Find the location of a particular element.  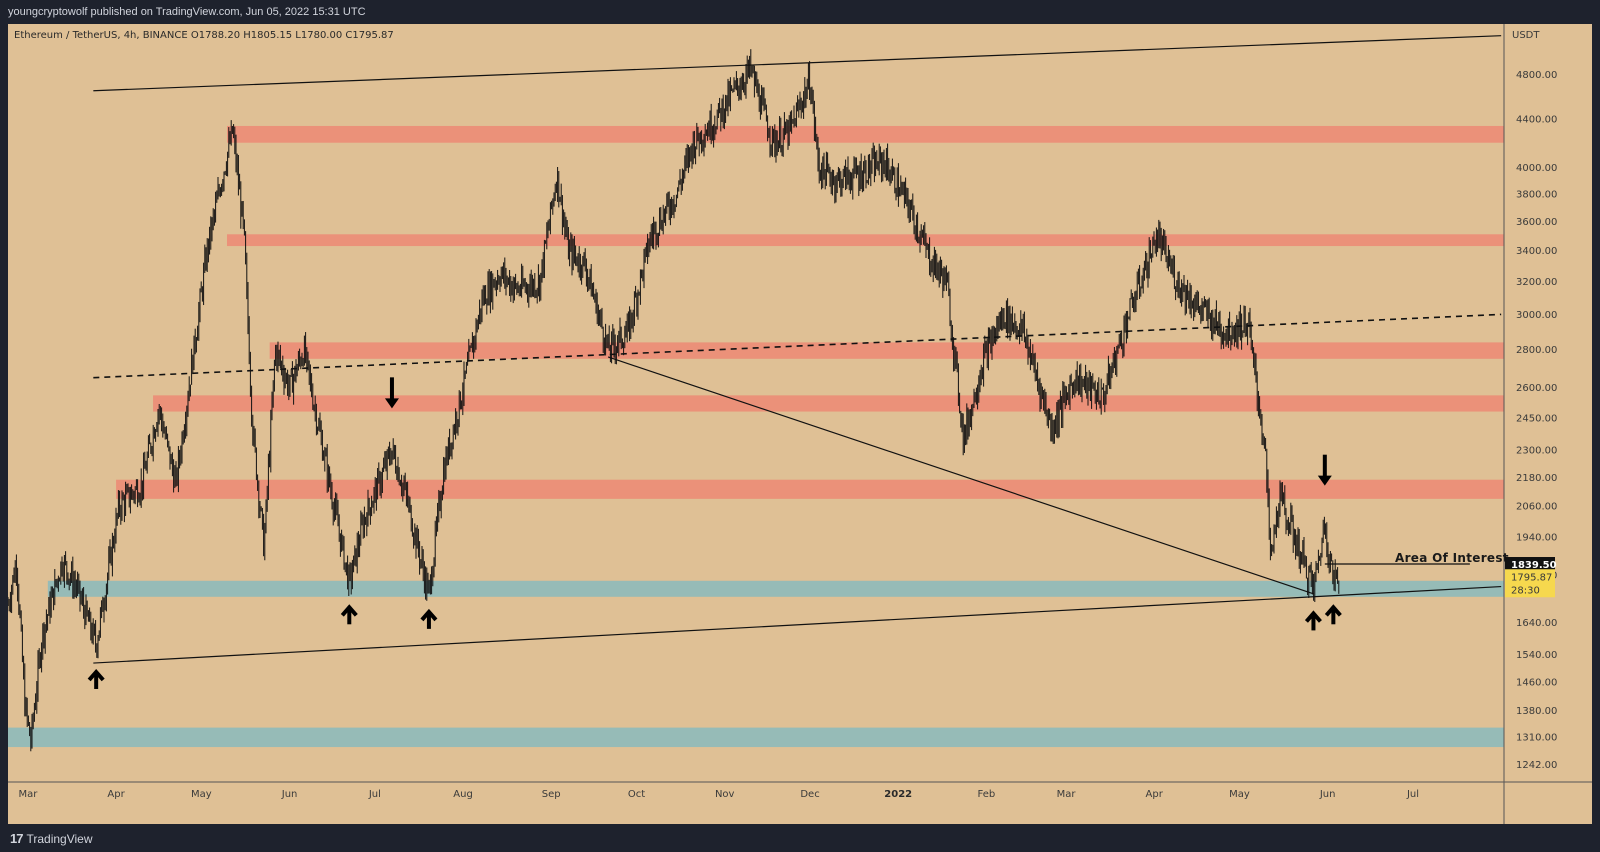

area-of-interest-label: Area Of Interest is located at coordinates (1452, 558).